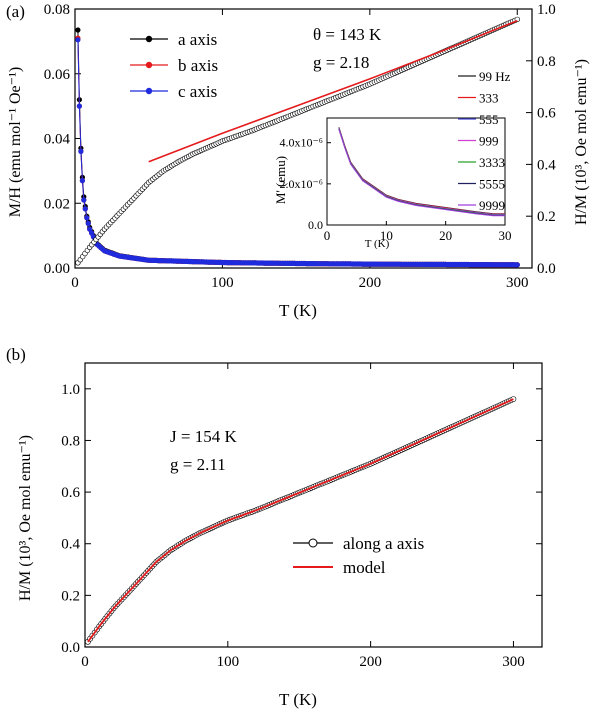  What do you see at coordinates (489, 98) in the screenshot?
I see `inset-legend-label: 333` at bounding box center [489, 98].